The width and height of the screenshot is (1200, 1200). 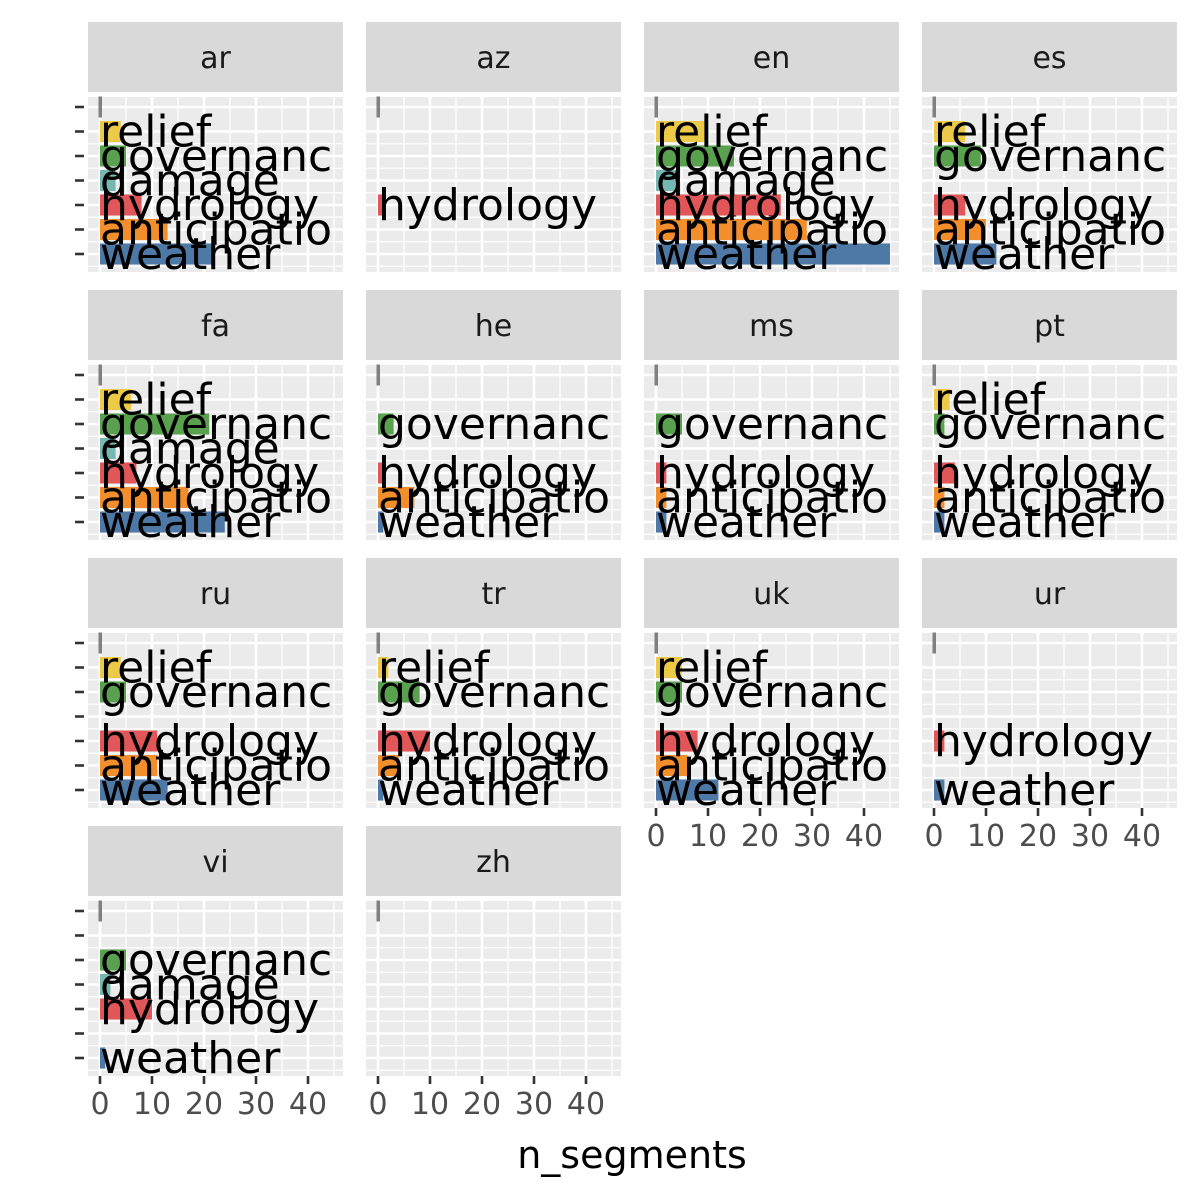 What do you see at coordinates (487, 473) in the screenshot?
I see `bar-label-he-hydrology: hydrology` at bounding box center [487, 473].